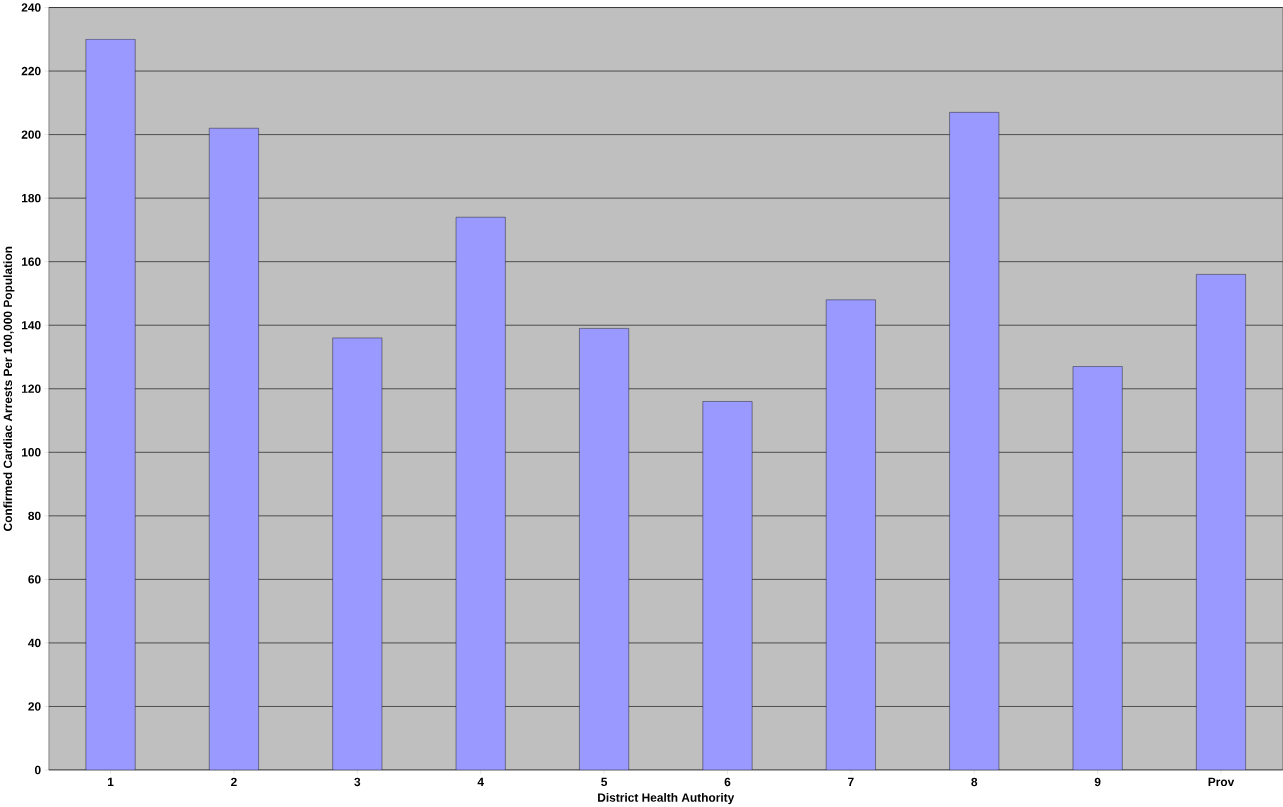 The width and height of the screenshot is (1283, 807). I want to click on y-tick-label: 160, so click(31, 261).